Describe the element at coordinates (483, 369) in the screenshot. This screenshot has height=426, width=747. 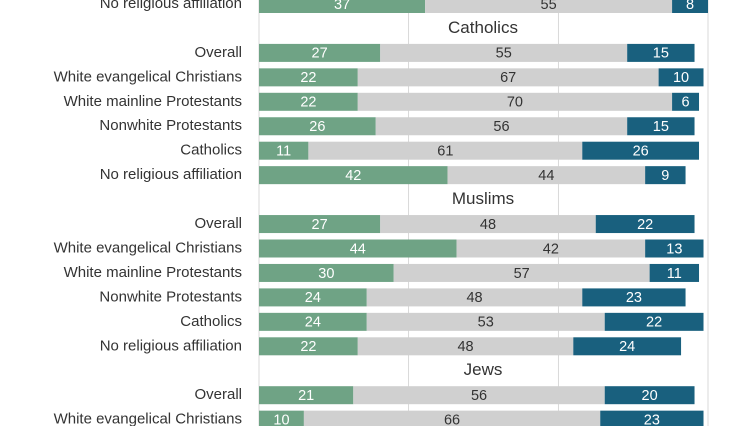
I see `group-title: Jews` at that location.